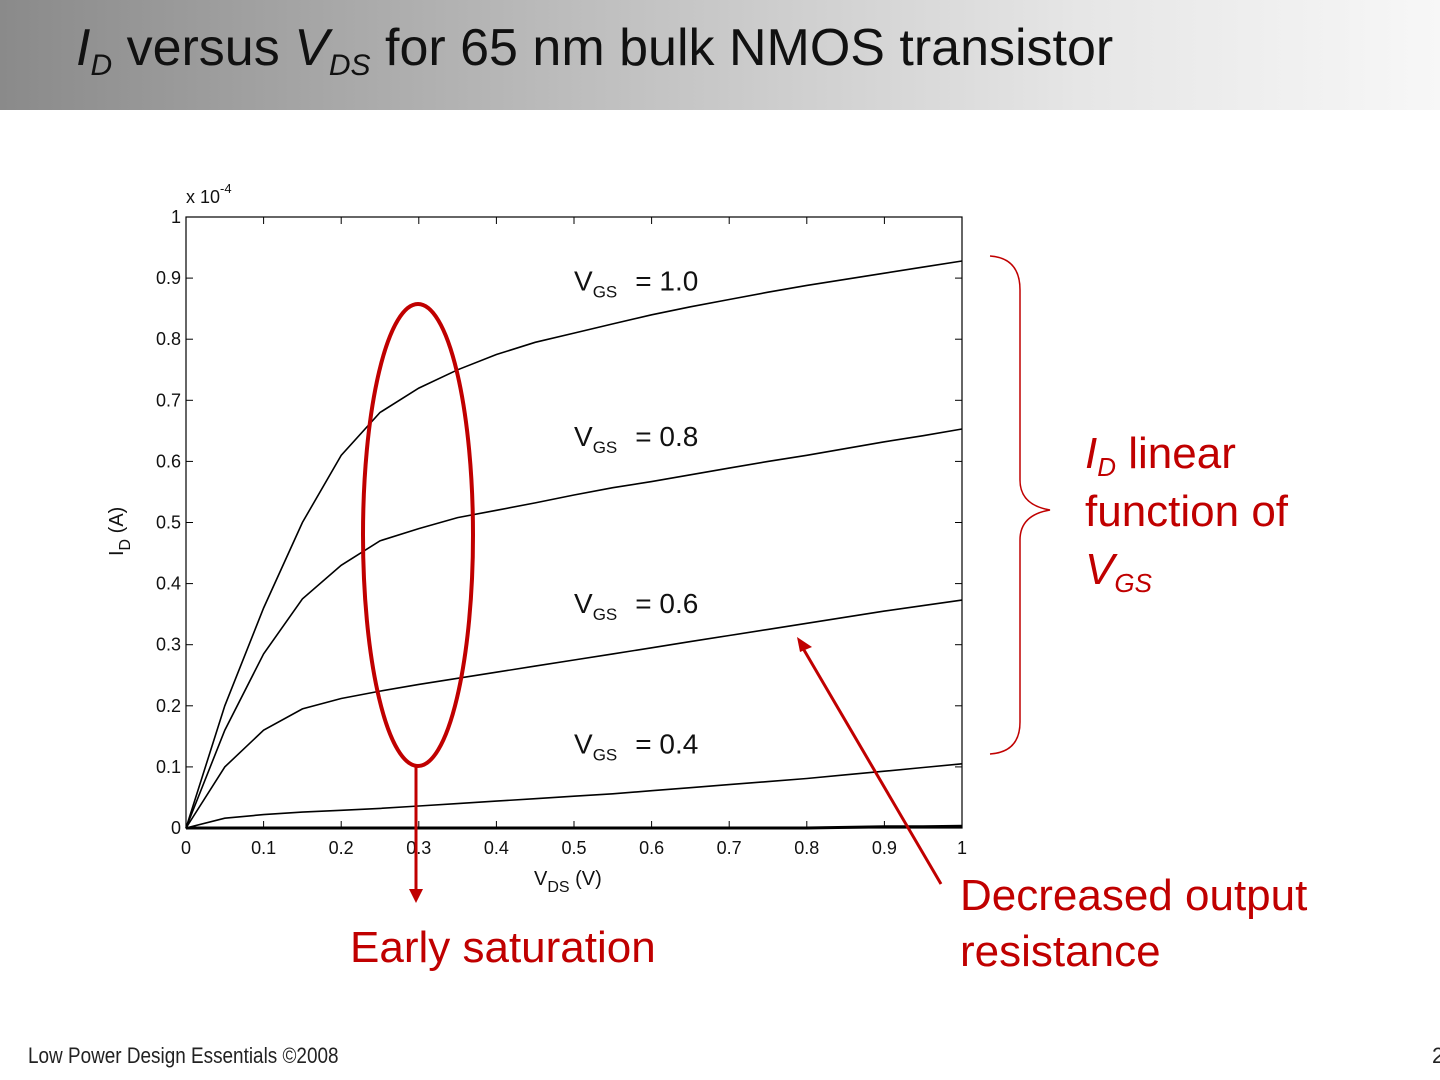  Describe the element at coordinates (884, 848) in the screenshot. I see `x-tick-label: 0.9` at that location.